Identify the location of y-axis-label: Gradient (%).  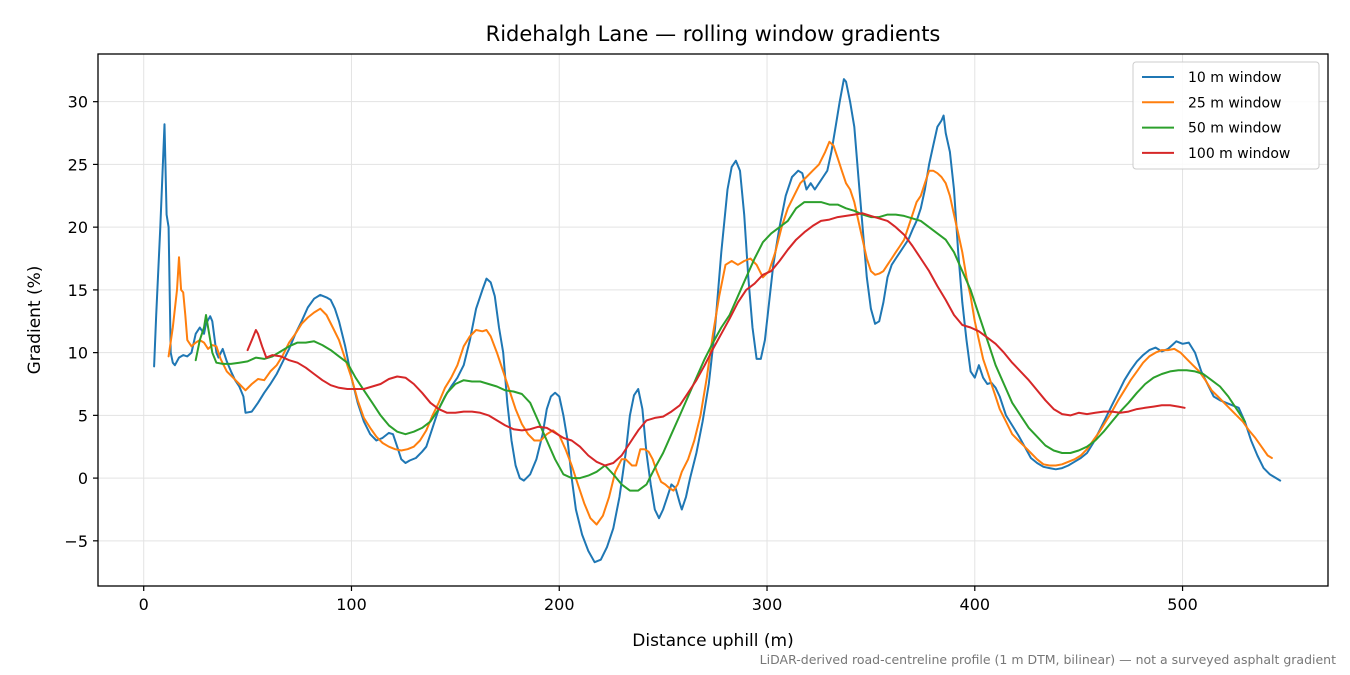
(35, 320).